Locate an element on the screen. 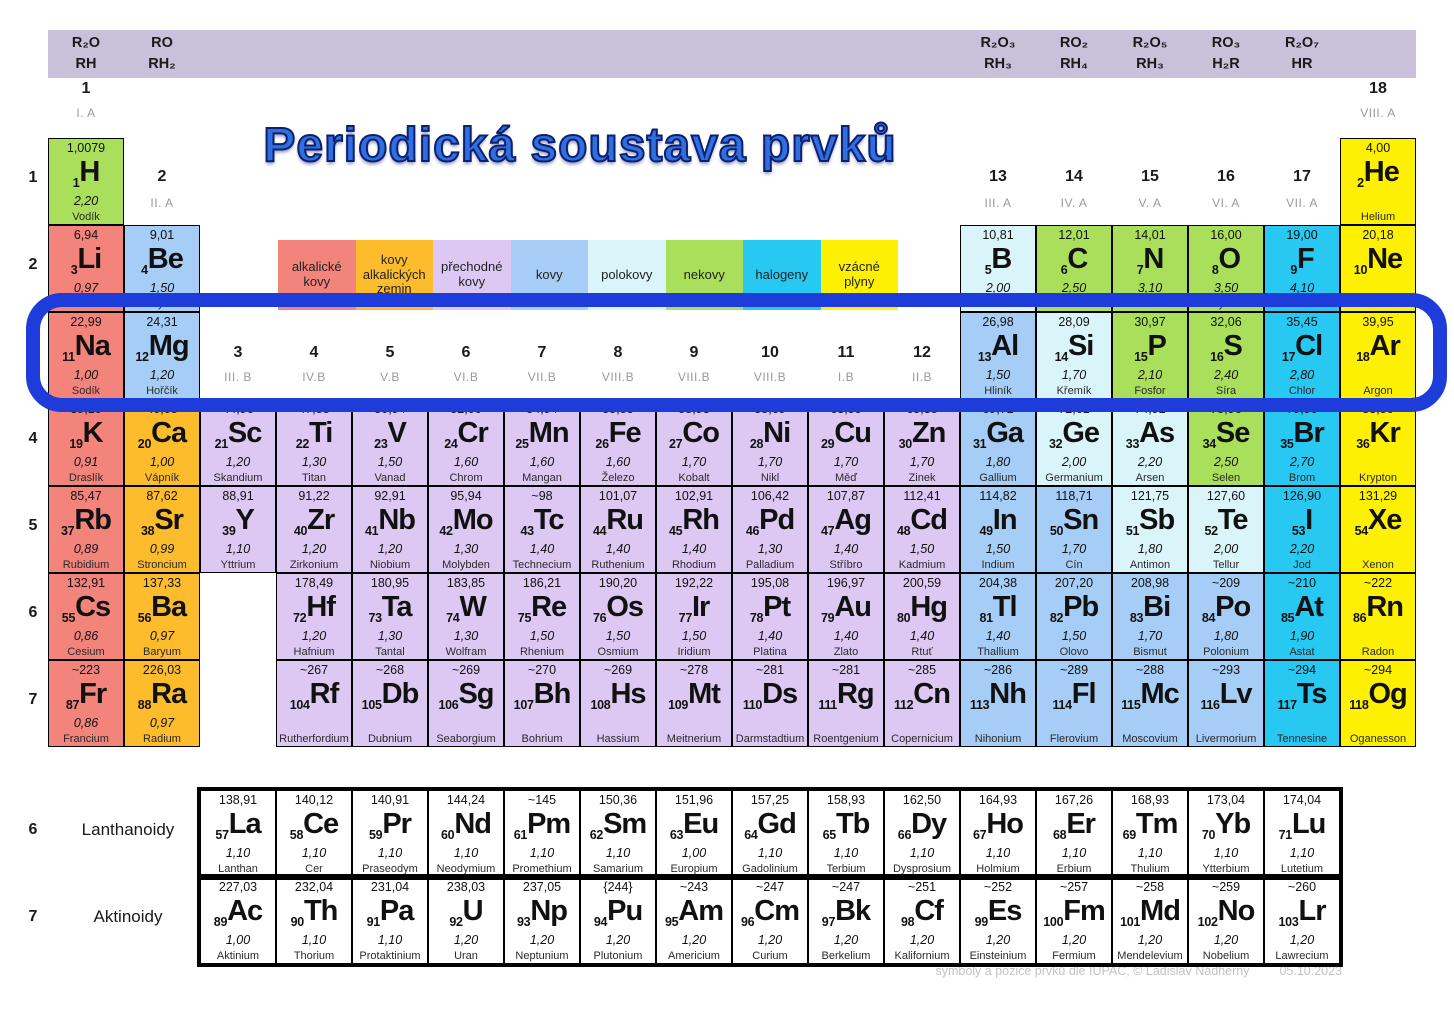 The image size is (1454, 1024). element-cell-sb: 121,75 51Sb 1,80 Antimon is located at coordinates (1150, 529).